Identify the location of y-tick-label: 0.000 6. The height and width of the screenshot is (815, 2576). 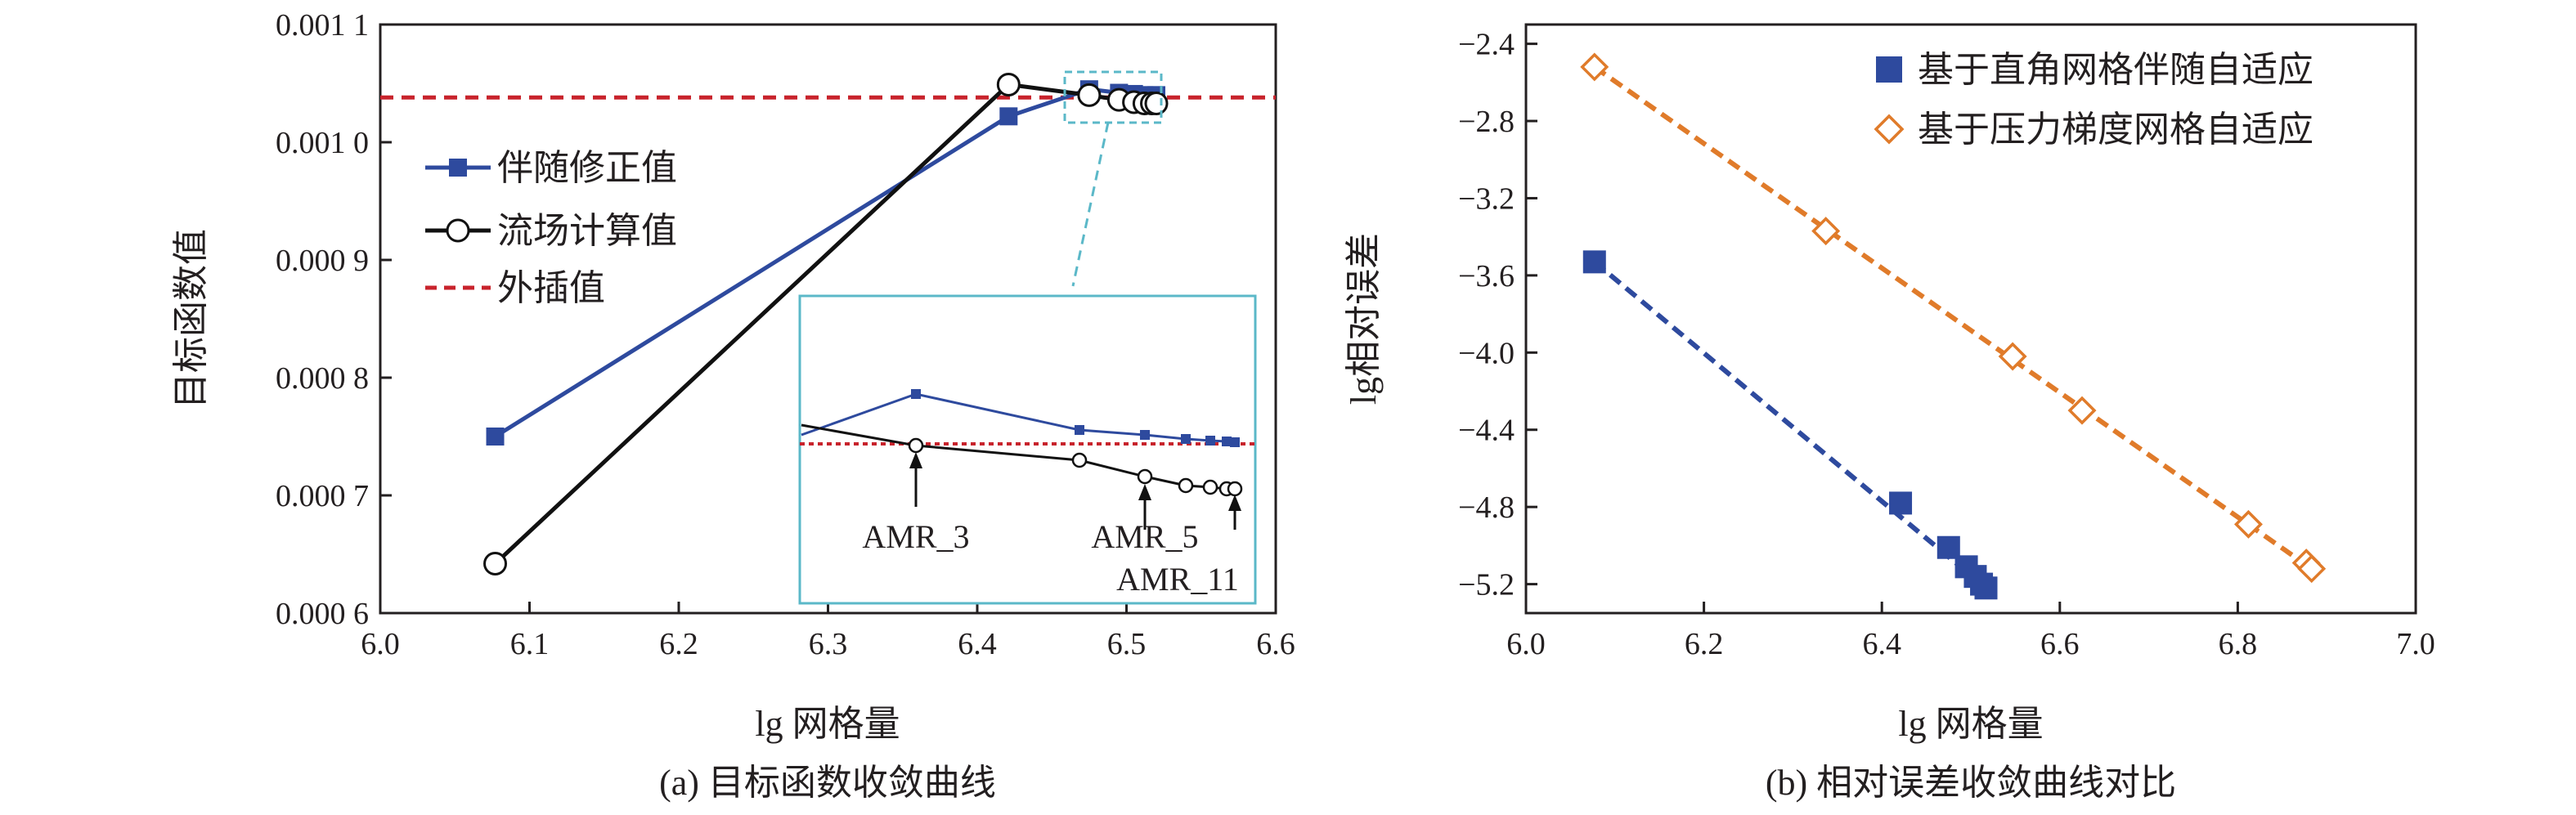
(322, 614).